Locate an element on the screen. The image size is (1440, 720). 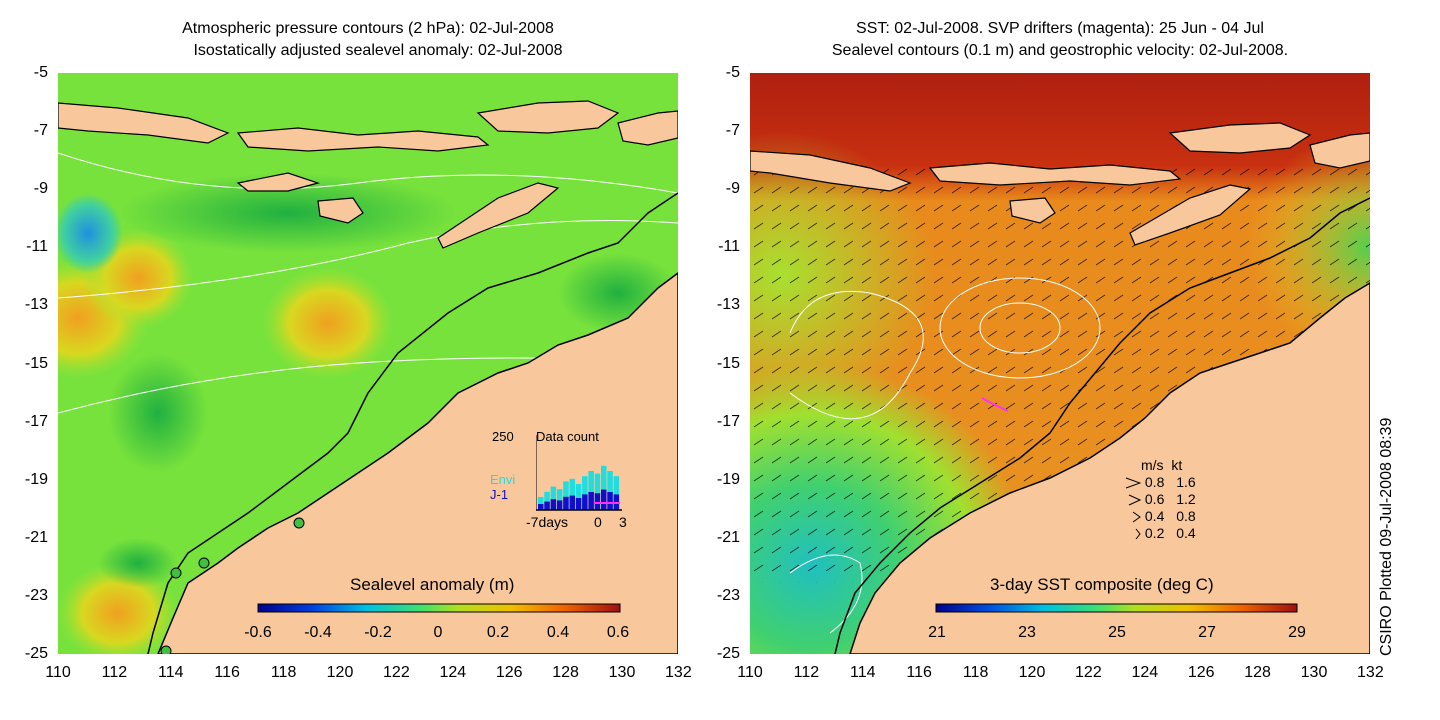
left-x-tick-3: 116 is located at coordinates (227, 672).